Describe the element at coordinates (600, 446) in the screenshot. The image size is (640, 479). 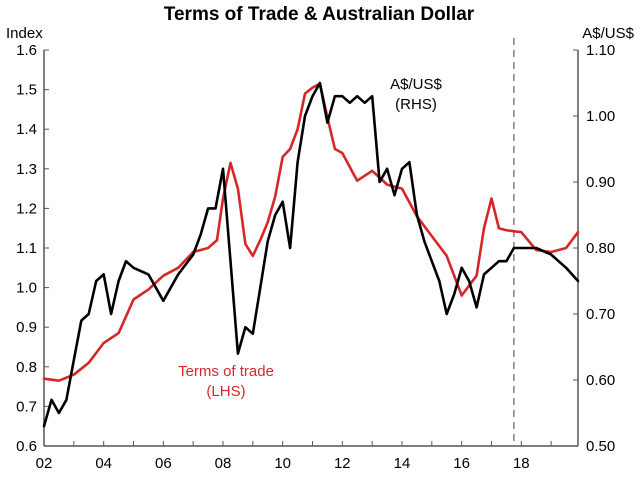
I see `y-right-tick-label: 0.50` at that location.